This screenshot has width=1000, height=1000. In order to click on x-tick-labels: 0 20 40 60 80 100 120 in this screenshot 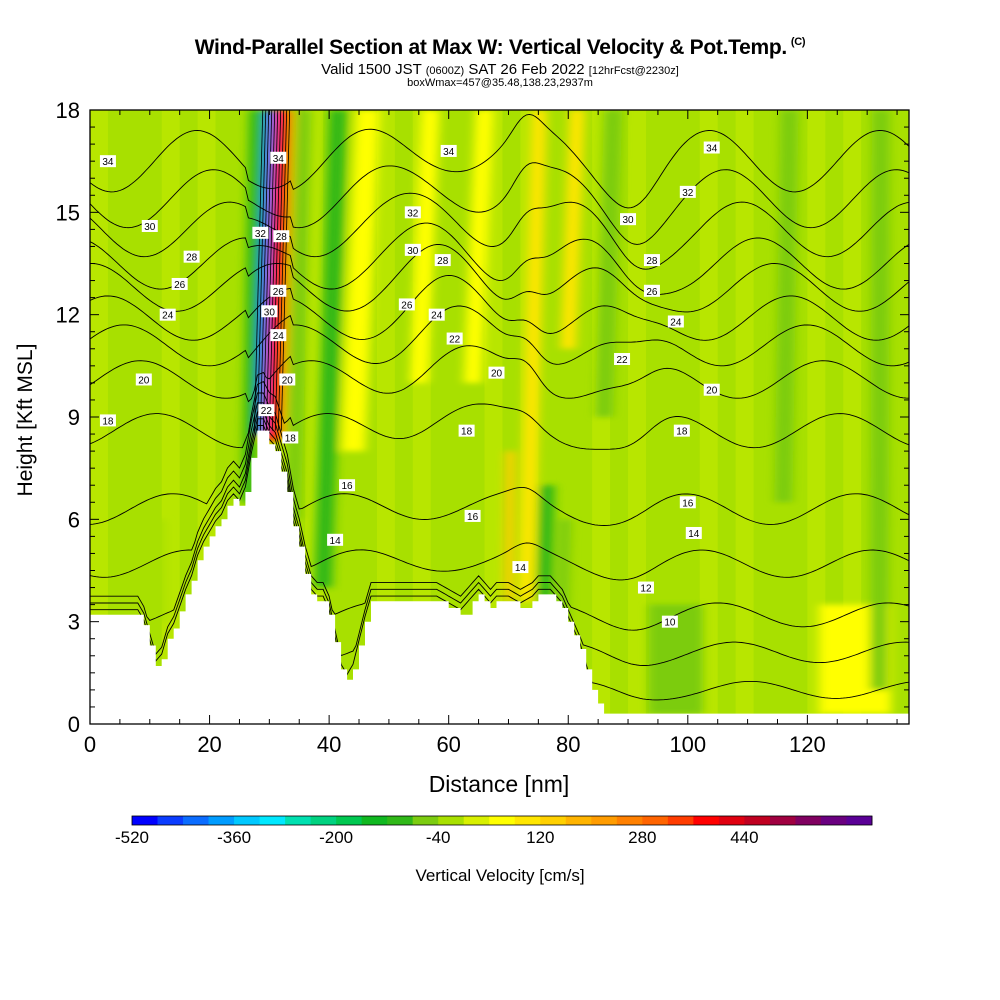, I will do `click(455, 744)`.